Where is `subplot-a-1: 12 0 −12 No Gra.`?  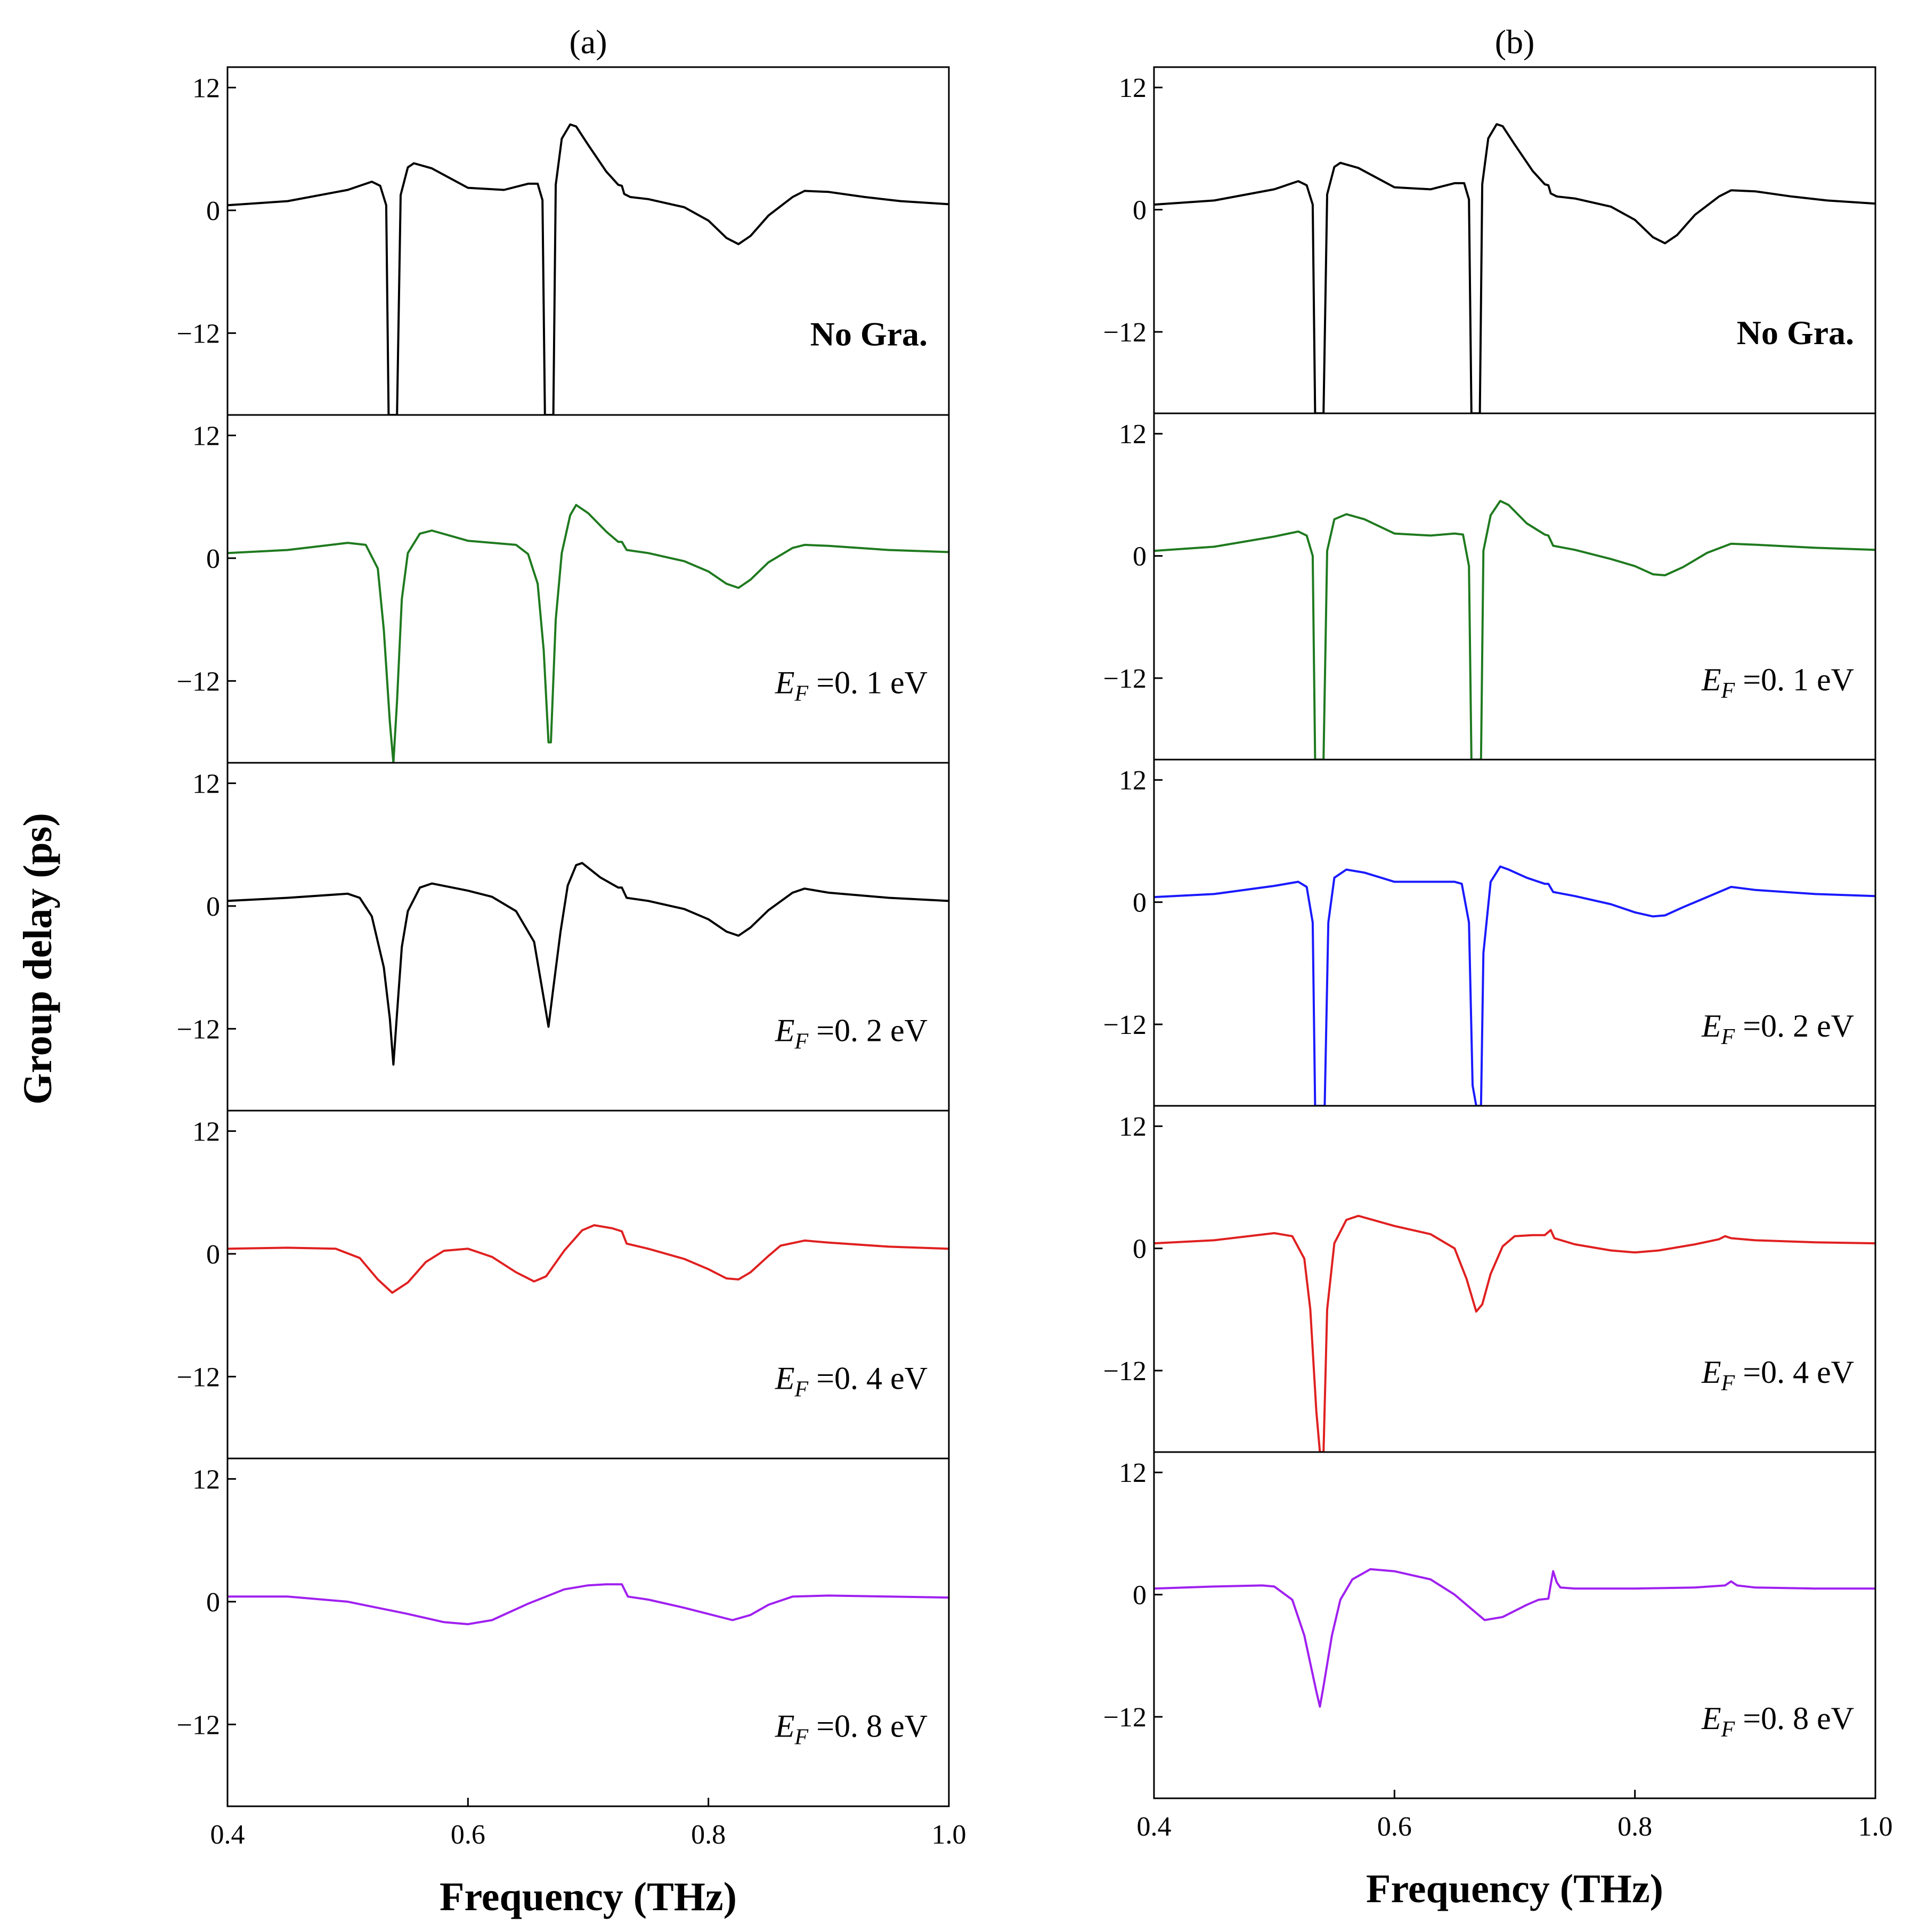 subplot-a-1: 12 0 −12 No Gra. is located at coordinates (563, 241).